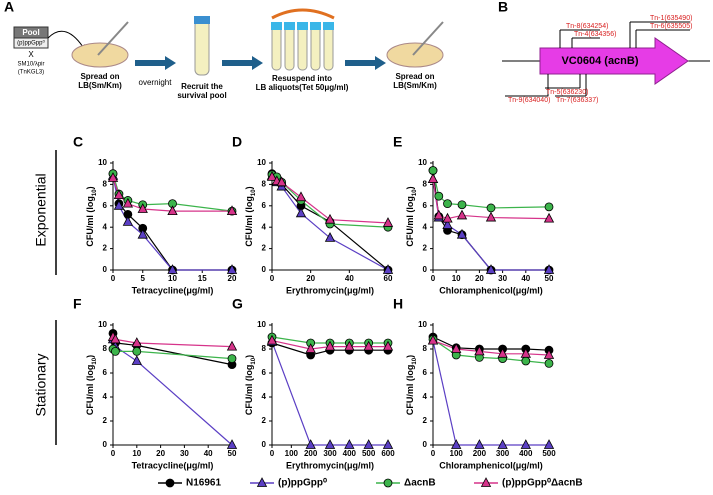 The image size is (713, 495). What do you see at coordinates (388, 278) in the screenshot?
I see `x-tick-label: 60` at bounding box center [388, 278].